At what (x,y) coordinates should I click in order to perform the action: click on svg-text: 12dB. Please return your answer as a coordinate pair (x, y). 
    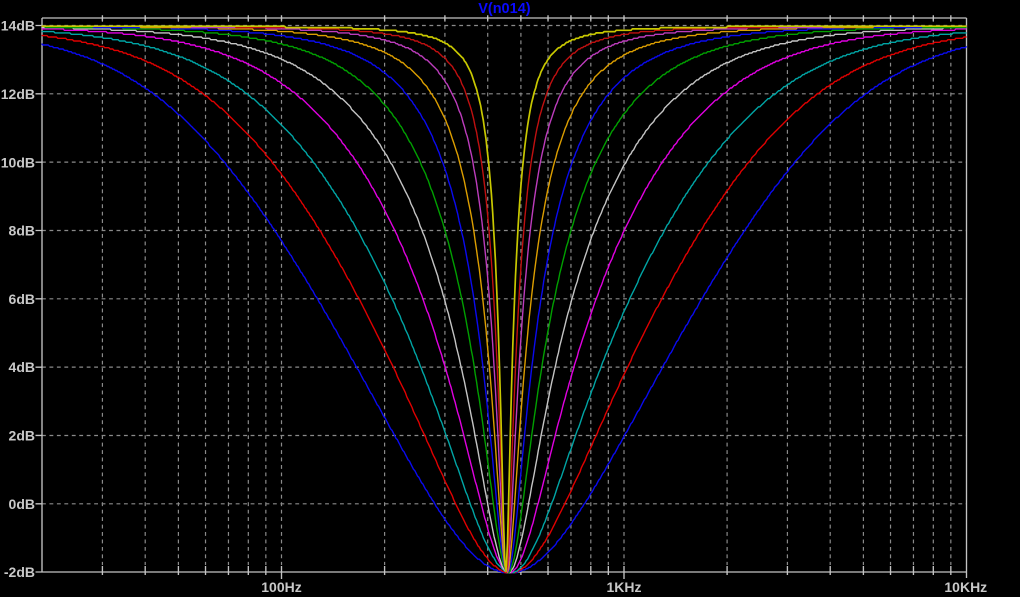
    Looking at the image, I should click on (18, 94).